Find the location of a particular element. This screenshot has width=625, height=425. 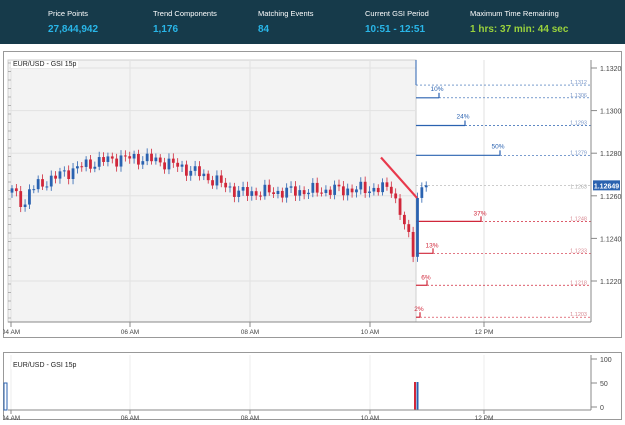

level-price-label: 1.1263 is located at coordinates (578, 187).